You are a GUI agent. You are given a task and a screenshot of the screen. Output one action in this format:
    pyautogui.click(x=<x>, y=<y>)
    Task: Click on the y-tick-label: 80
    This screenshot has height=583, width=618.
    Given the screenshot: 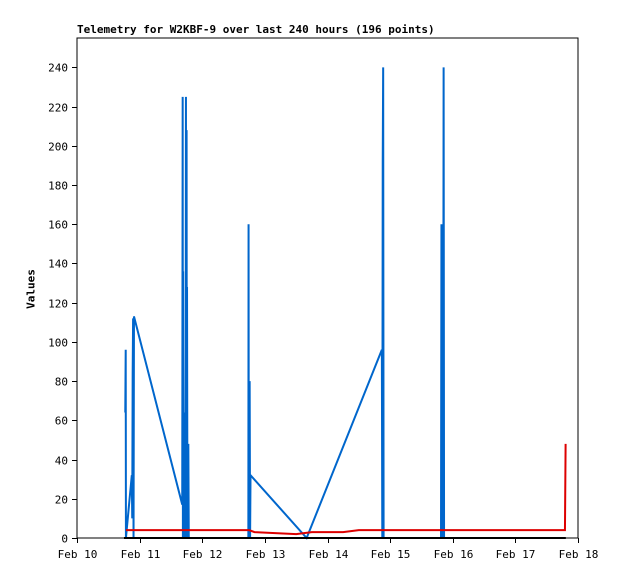 What is the action you would take?
    pyautogui.click(x=61, y=382)
    